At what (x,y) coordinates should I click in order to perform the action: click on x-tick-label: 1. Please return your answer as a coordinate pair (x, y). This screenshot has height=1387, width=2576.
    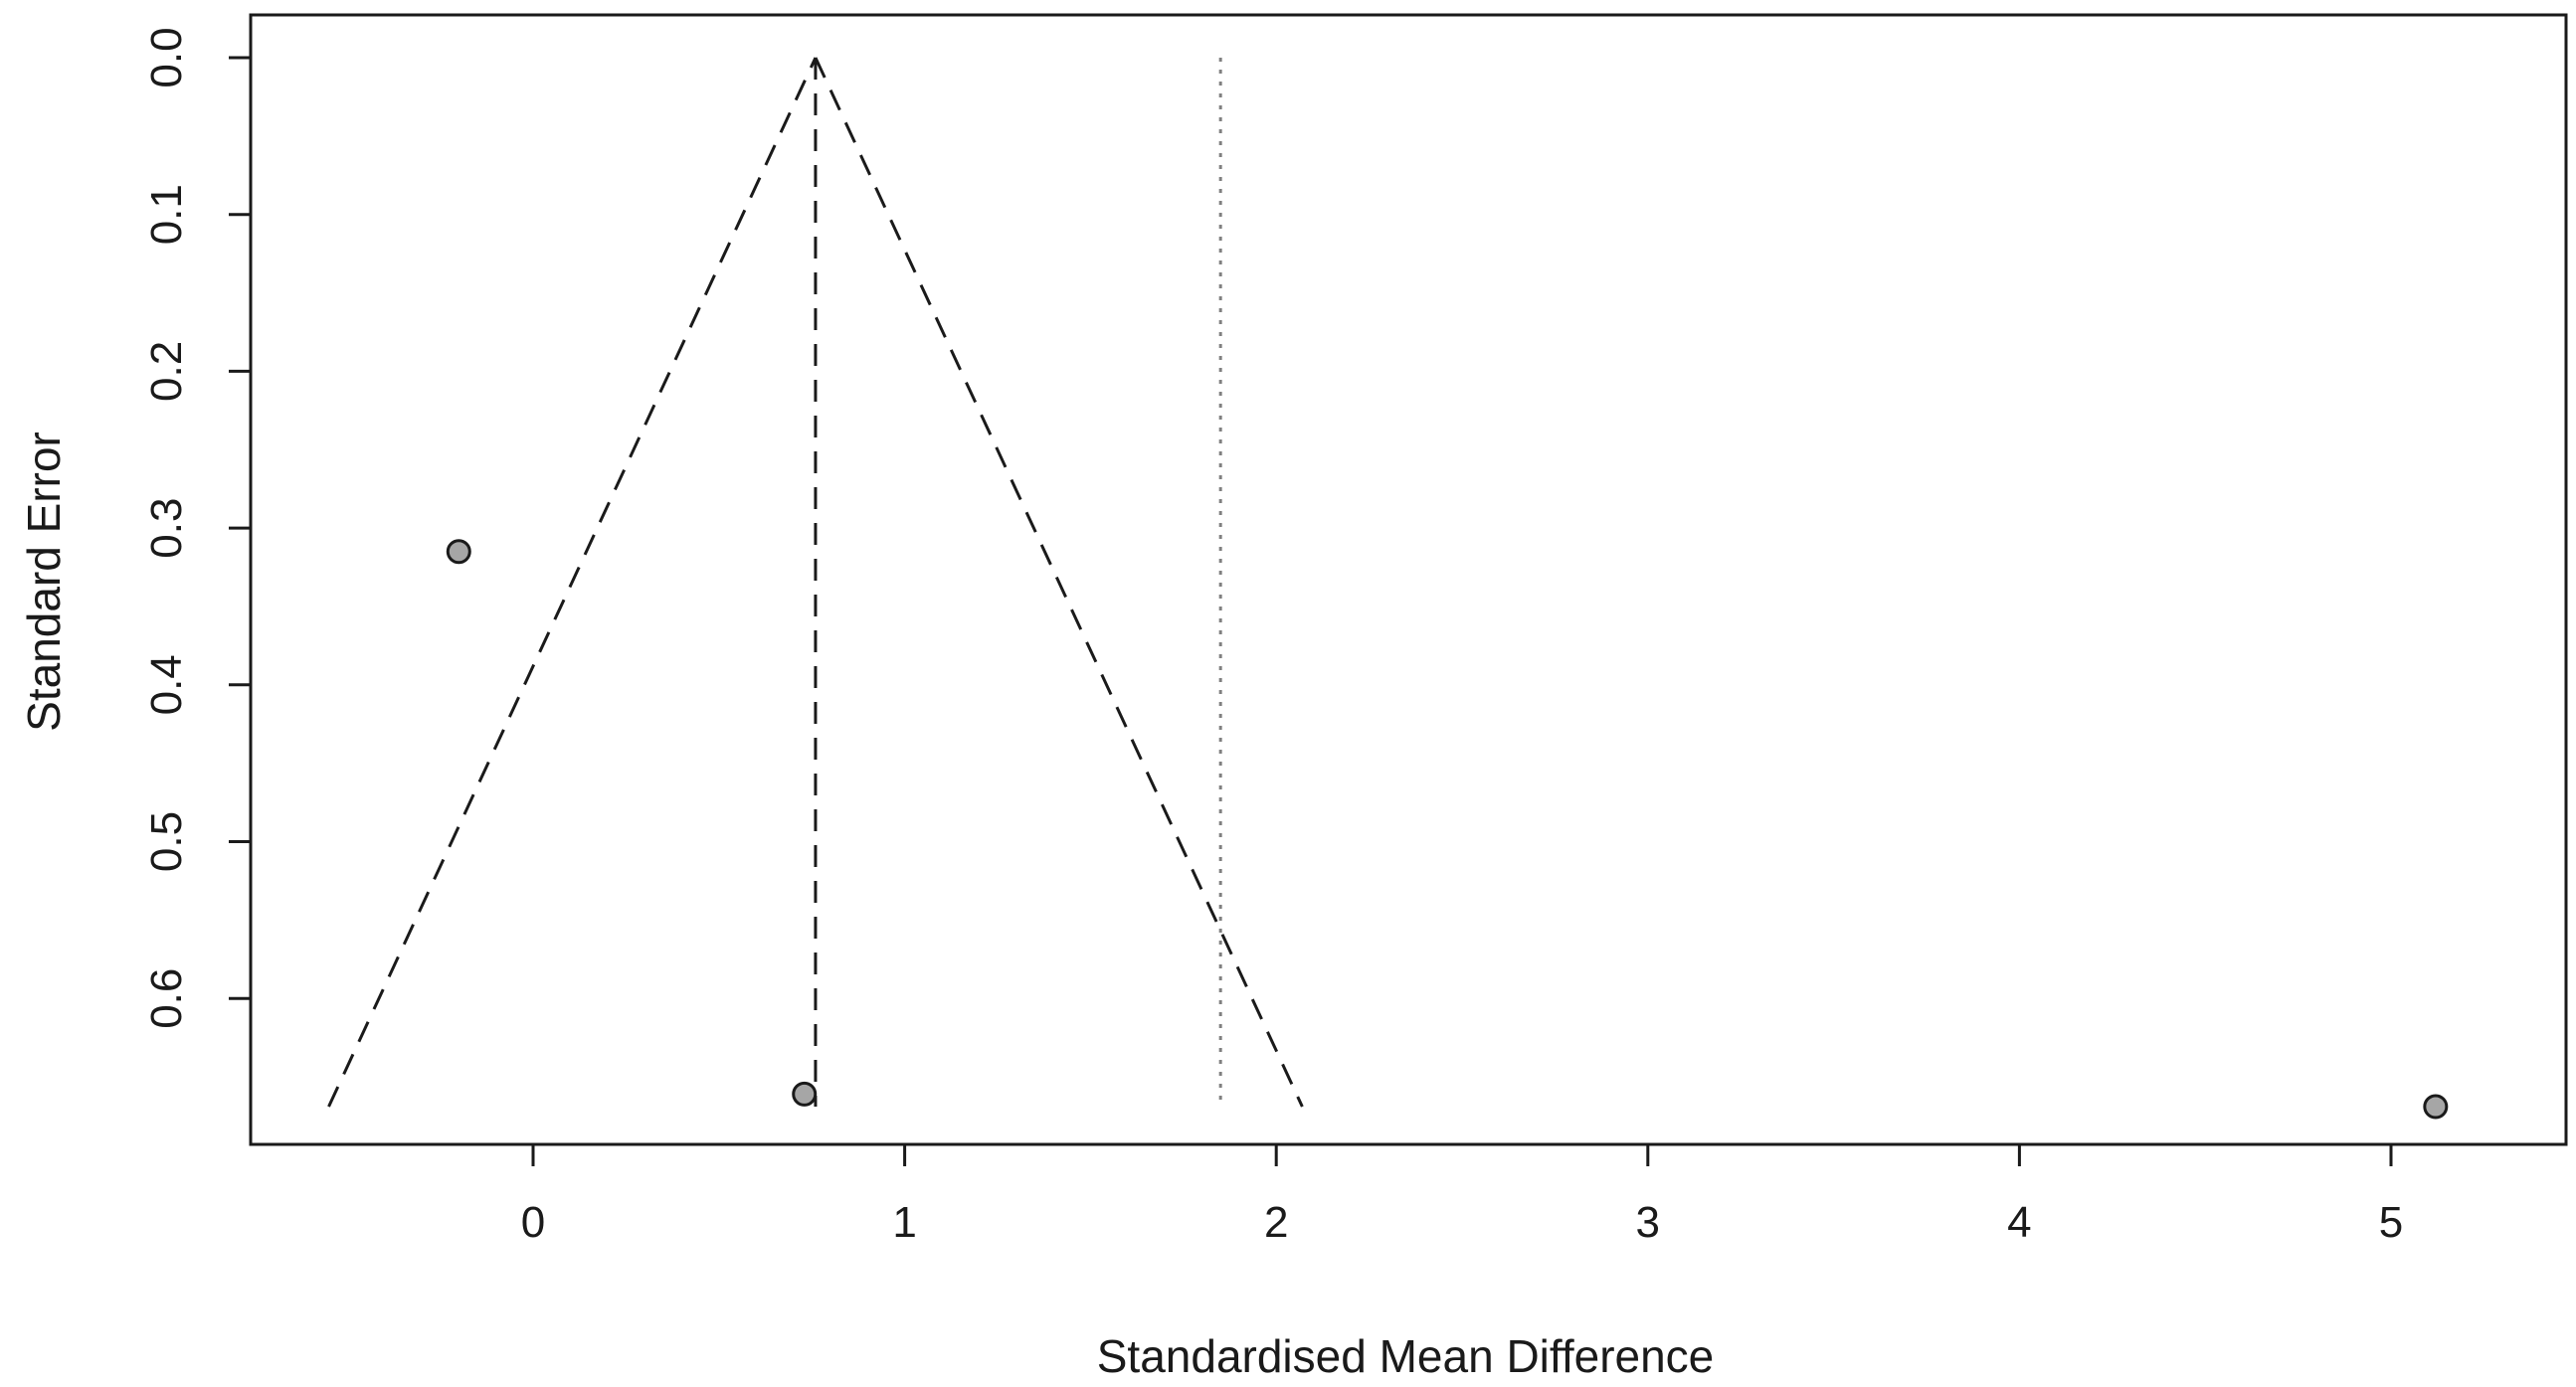
    Looking at the image, I should click on (904, 1222).